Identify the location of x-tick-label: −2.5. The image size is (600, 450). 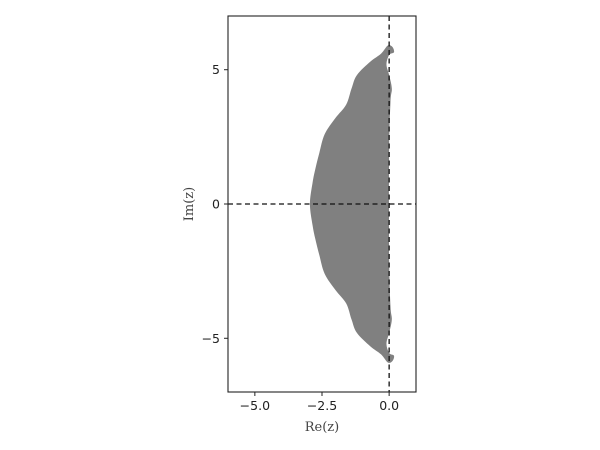
(322, 405).